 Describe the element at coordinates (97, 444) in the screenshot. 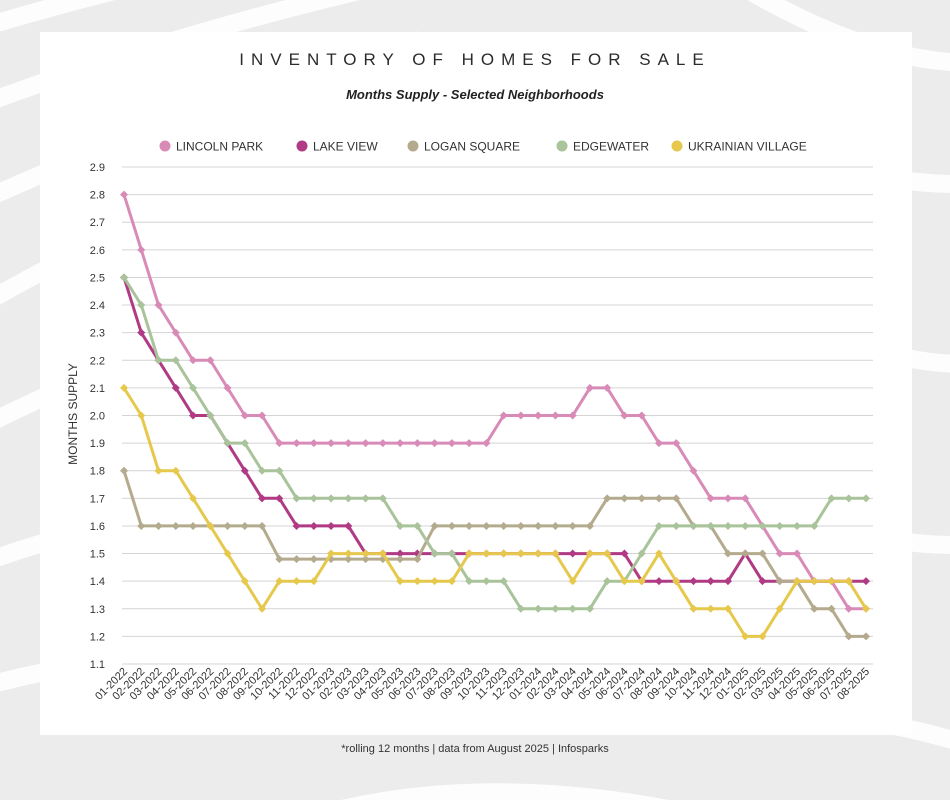

I see `y-tick-label: 1.9` at that location.